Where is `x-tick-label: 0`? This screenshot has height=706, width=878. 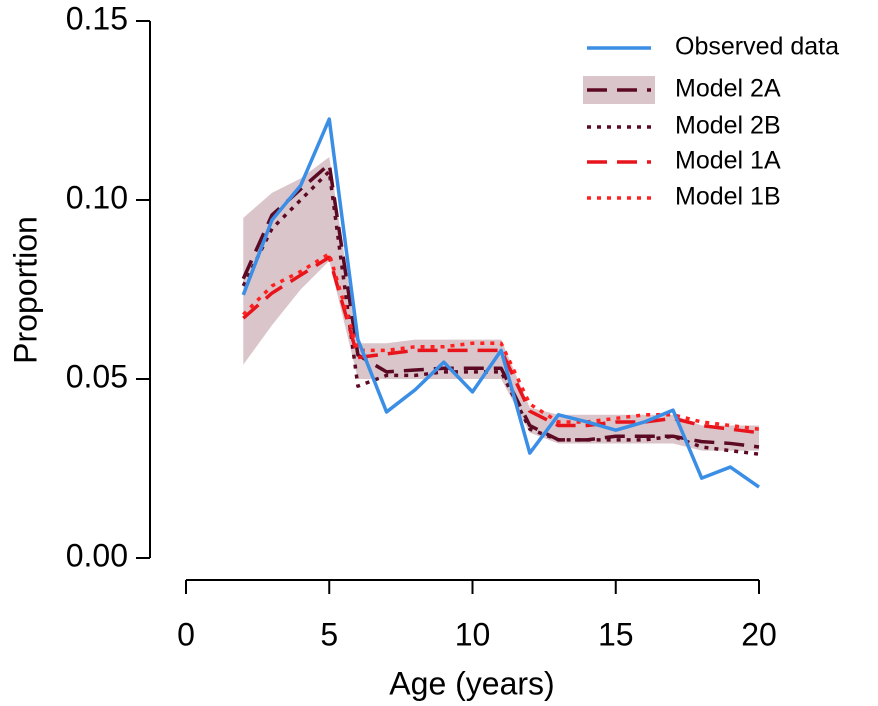
x-tick-label: 0 is located at coordinates (186, 634).